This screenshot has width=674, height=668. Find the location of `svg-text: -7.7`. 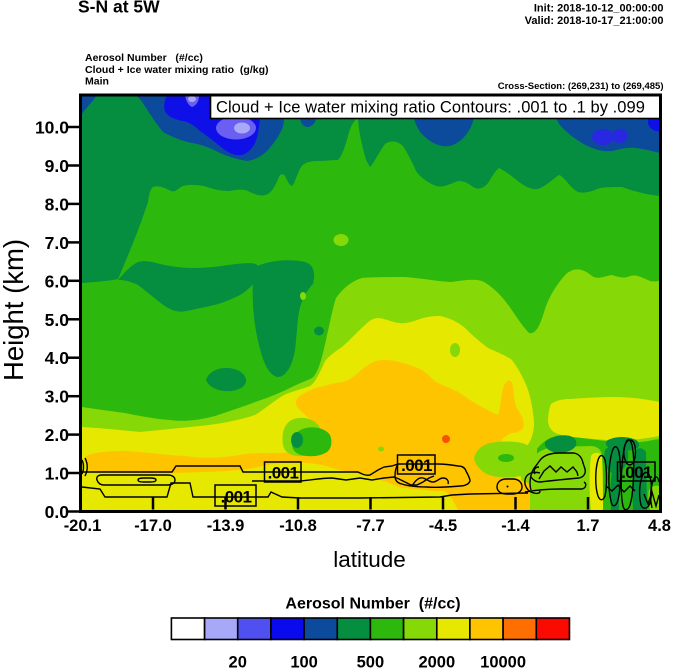

svg-text: -7.7 is located at coordinates (370, 526).